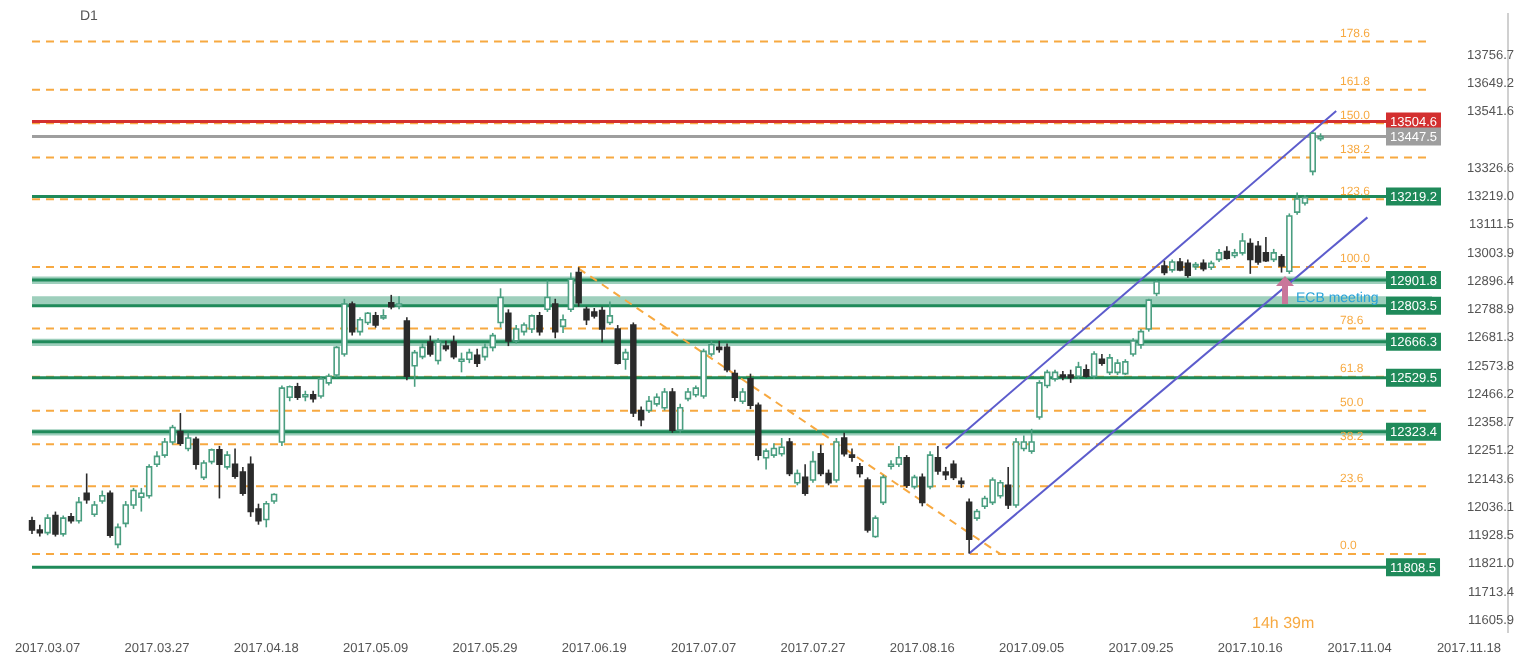 Image resolution: width=1520 pixels, height=664 pixels. I want to click on annotation: 14h 39m, so click(1283, 623).